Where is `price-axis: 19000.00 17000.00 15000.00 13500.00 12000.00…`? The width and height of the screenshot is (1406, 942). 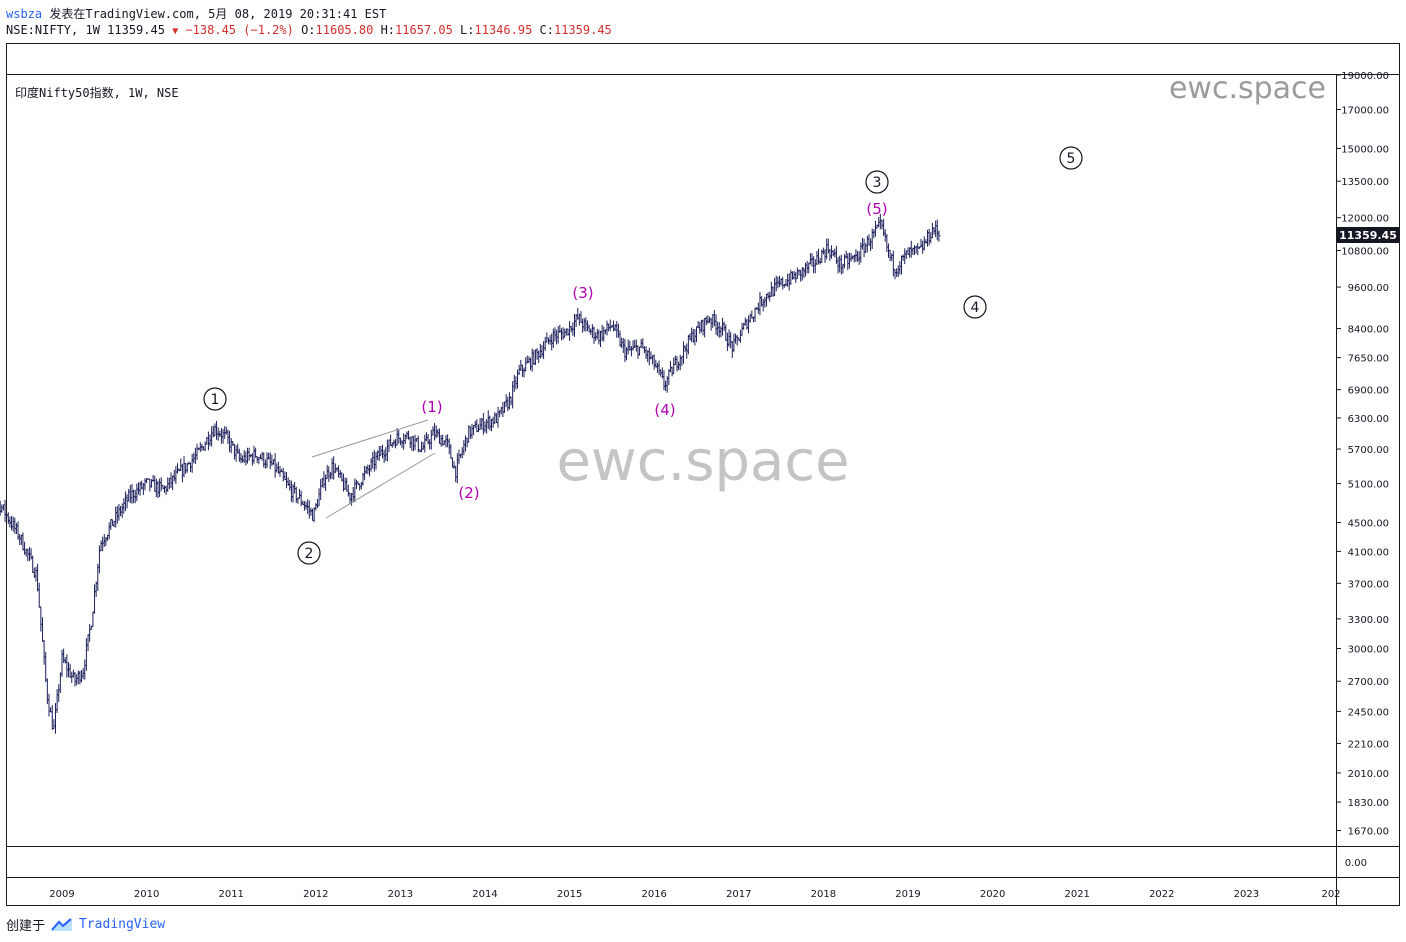
price-axis: 19000.00 17000.00 15000.00 13500.00 12000.00… is located at coordinates (1362, 470).